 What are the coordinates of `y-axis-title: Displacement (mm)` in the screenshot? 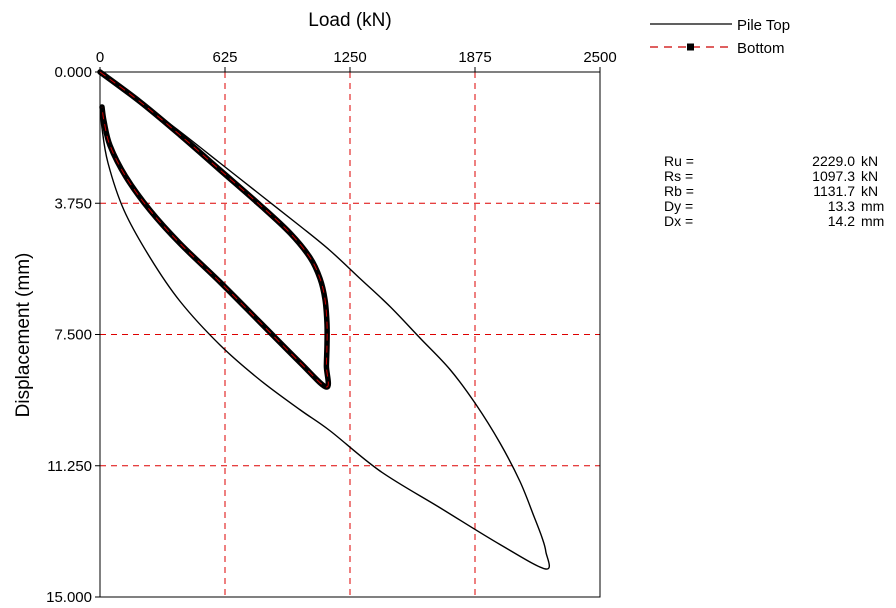 It's located at (23, 335).